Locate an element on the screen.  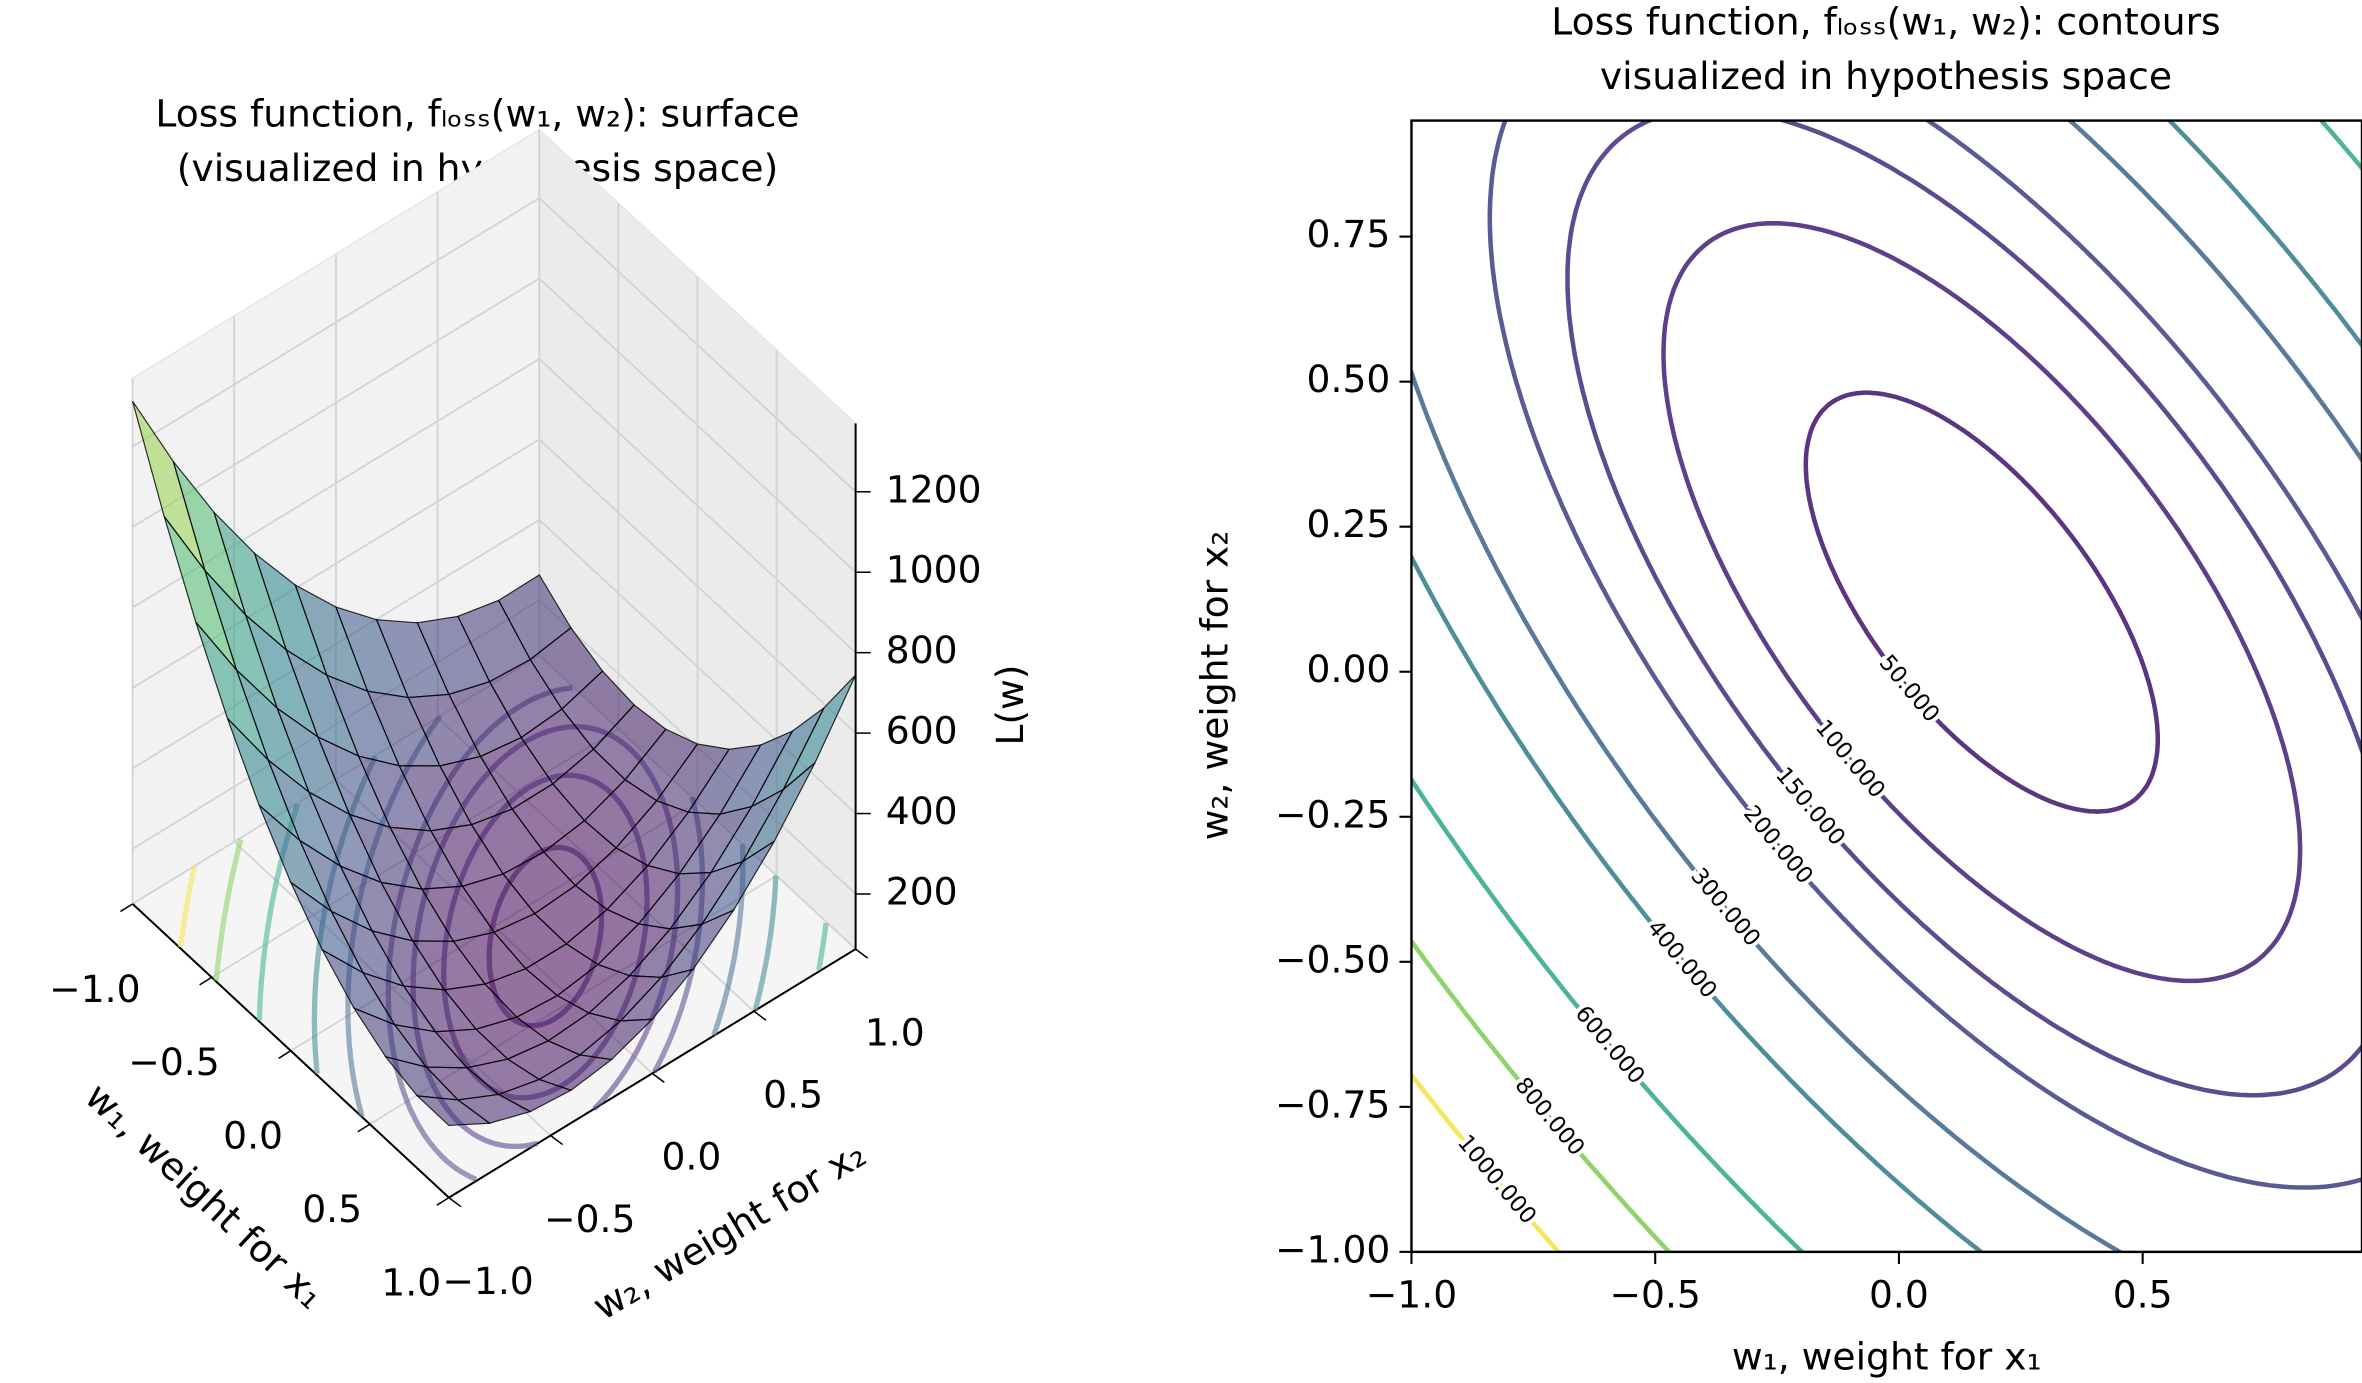
z-tick-label: 1200 is located at coordinates (934, 489).